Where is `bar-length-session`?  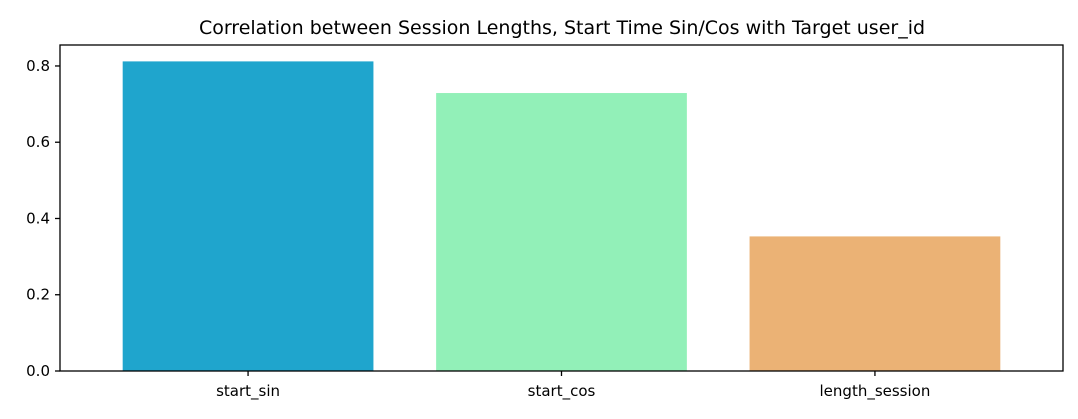
bar-length-session is located at coordinates (875, 303).